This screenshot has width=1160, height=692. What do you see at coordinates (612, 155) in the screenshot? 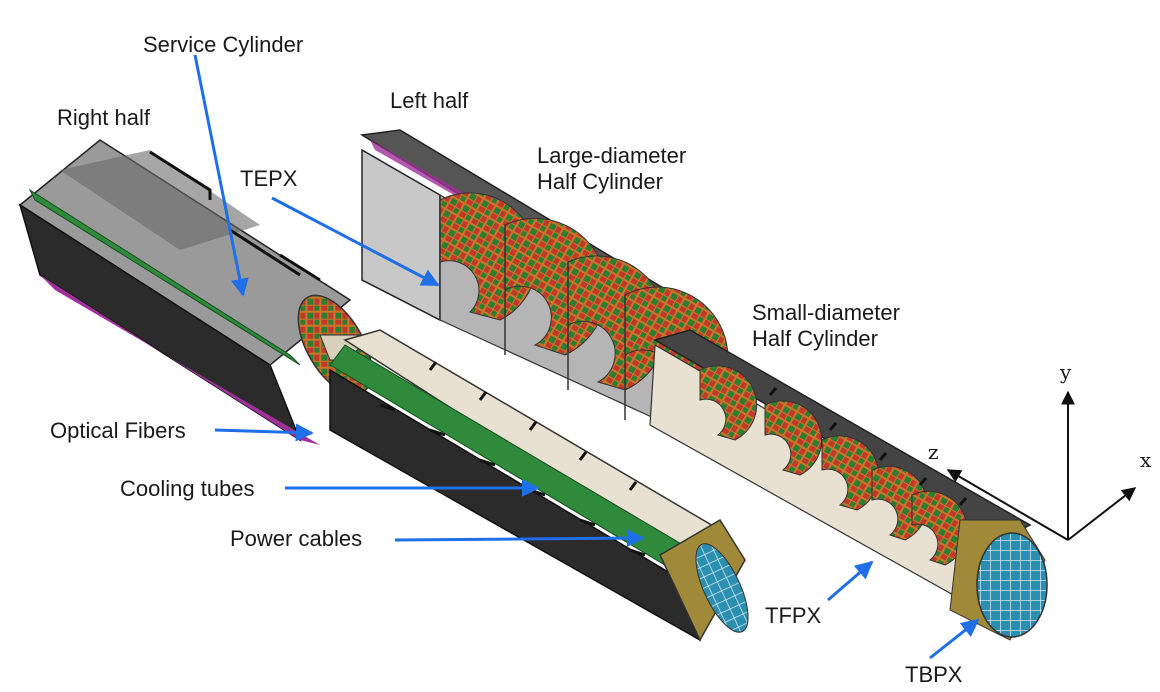
I see `large-diameter-line1: Large-diameter` at bounding box center [612, 155].